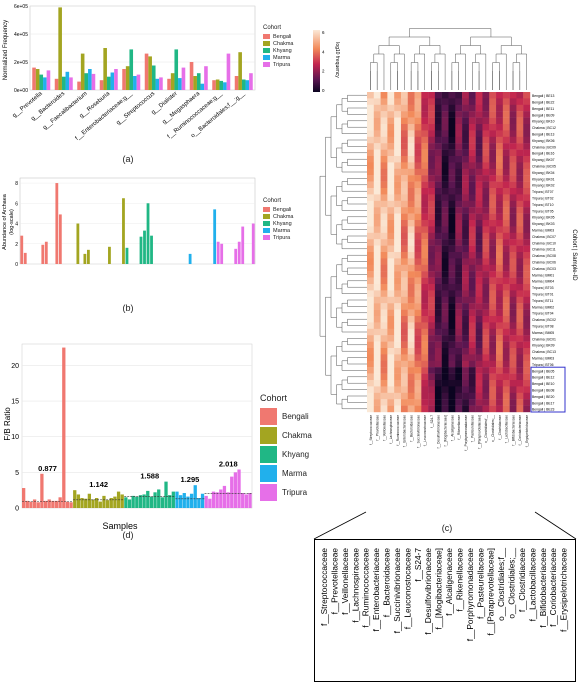 The height and width of the screenshot is (686, 579). Describe the element at coordinates (21, 7) in the screenshot. I see `chart-a-ytick: 6e+05` at that location.